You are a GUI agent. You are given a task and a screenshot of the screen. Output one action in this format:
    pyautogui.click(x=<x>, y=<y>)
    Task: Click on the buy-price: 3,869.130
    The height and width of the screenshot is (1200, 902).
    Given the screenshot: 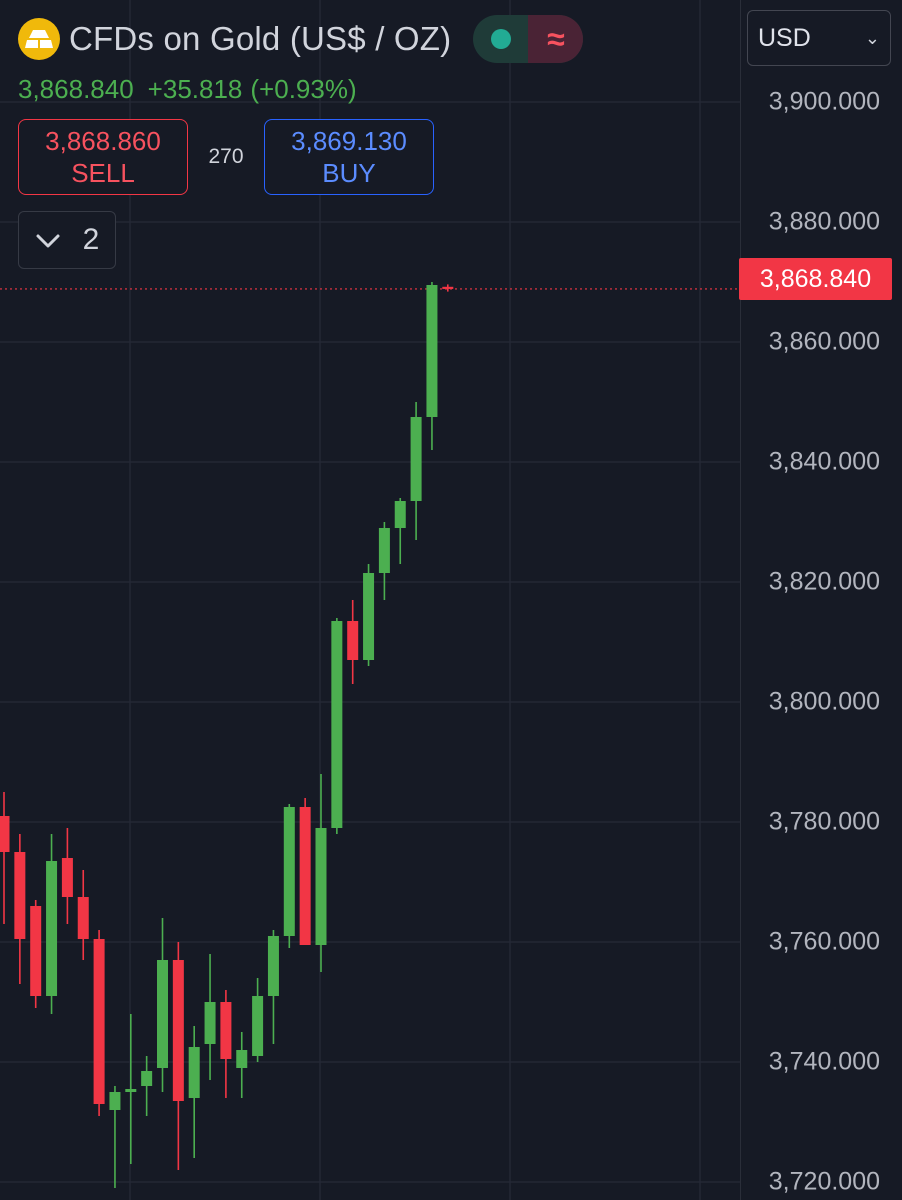 What is the action you would take?
    pyautogui.click(x=349, y=141)
    